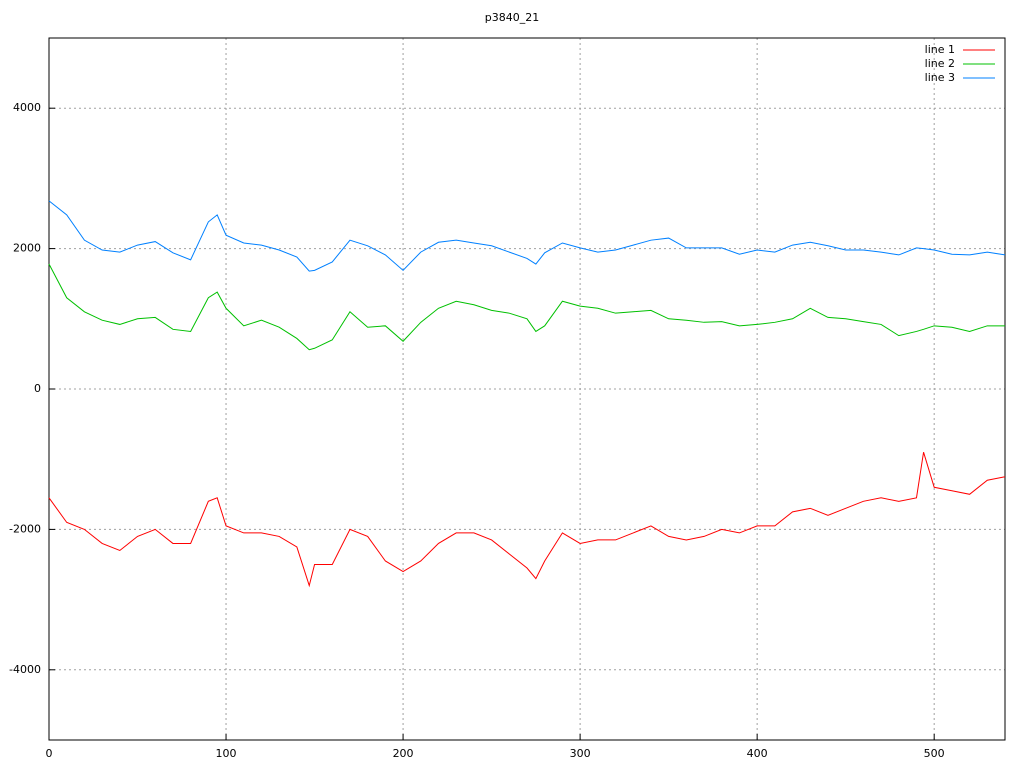 The width and height of the screenshot is (1024, 768). I want to click on y-tick-label: 4000, so click(27, 107).